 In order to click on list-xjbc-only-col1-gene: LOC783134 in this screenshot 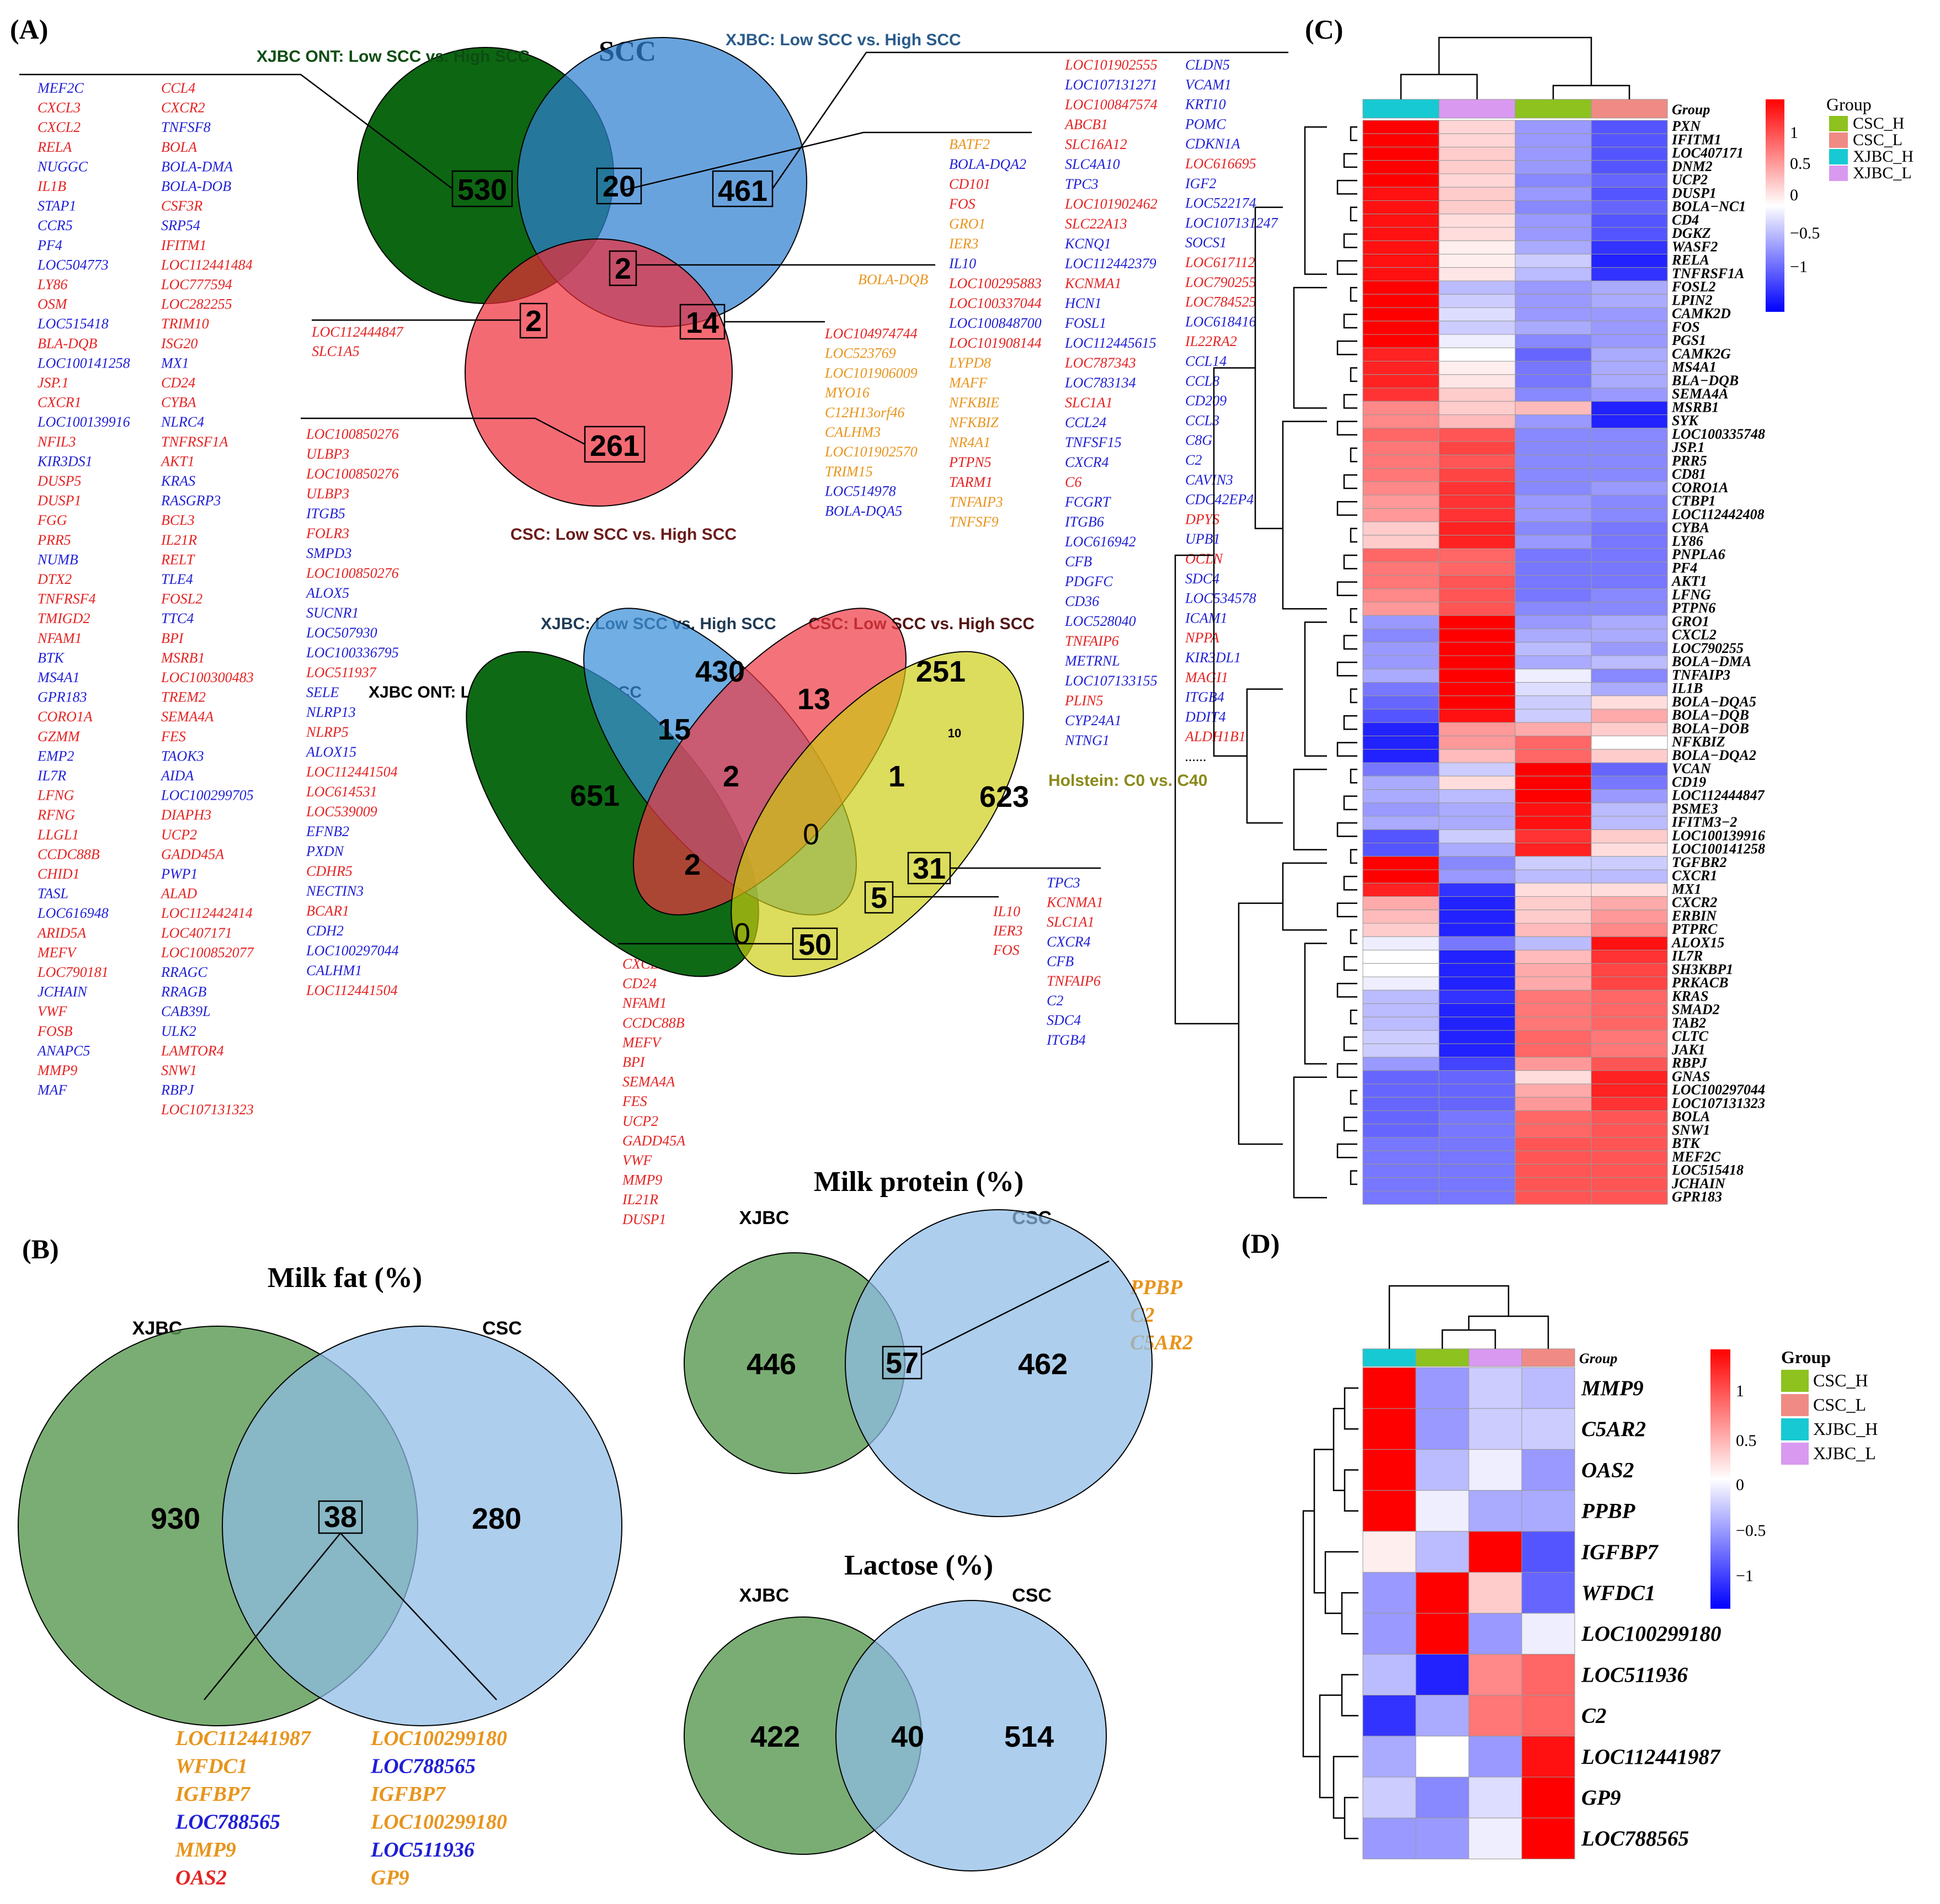, I will do `click(1100, 383)`.